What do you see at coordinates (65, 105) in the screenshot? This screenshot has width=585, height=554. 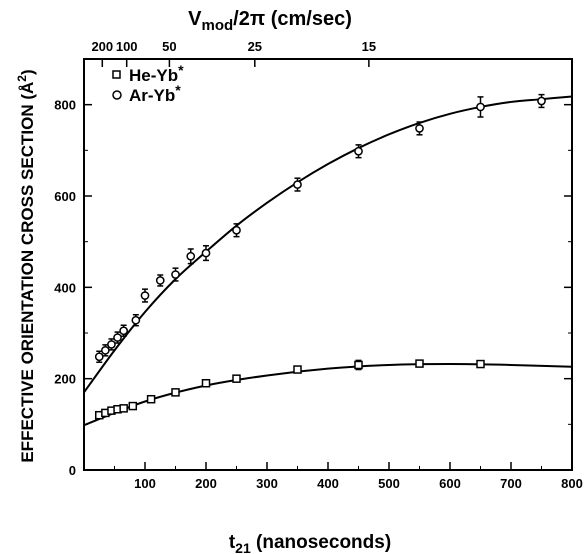 I see `y-tick-label: 800` at bounding box center [65, 105].